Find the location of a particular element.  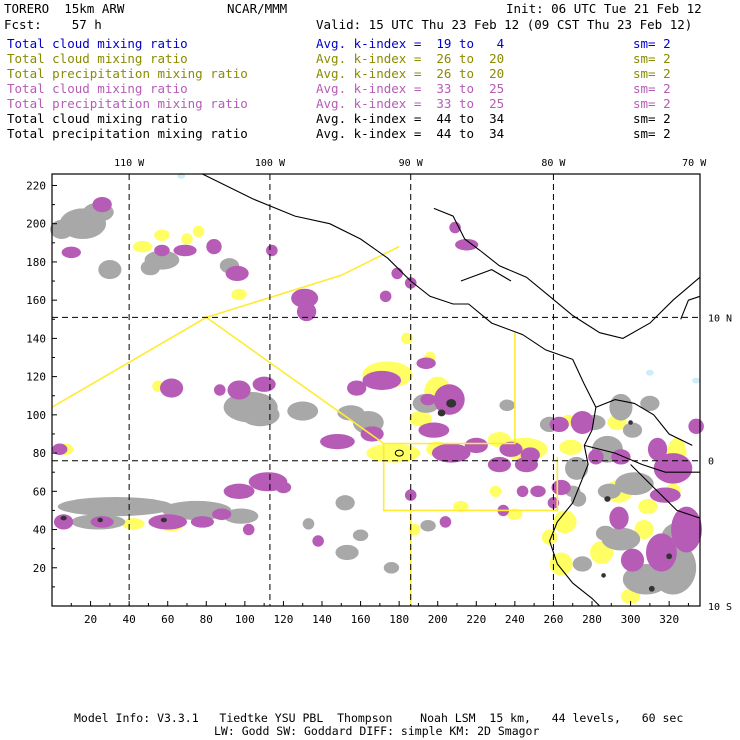

legend-kidx-1: Avg. k-index = 26 to 20 is located at coordinates (410, 58).